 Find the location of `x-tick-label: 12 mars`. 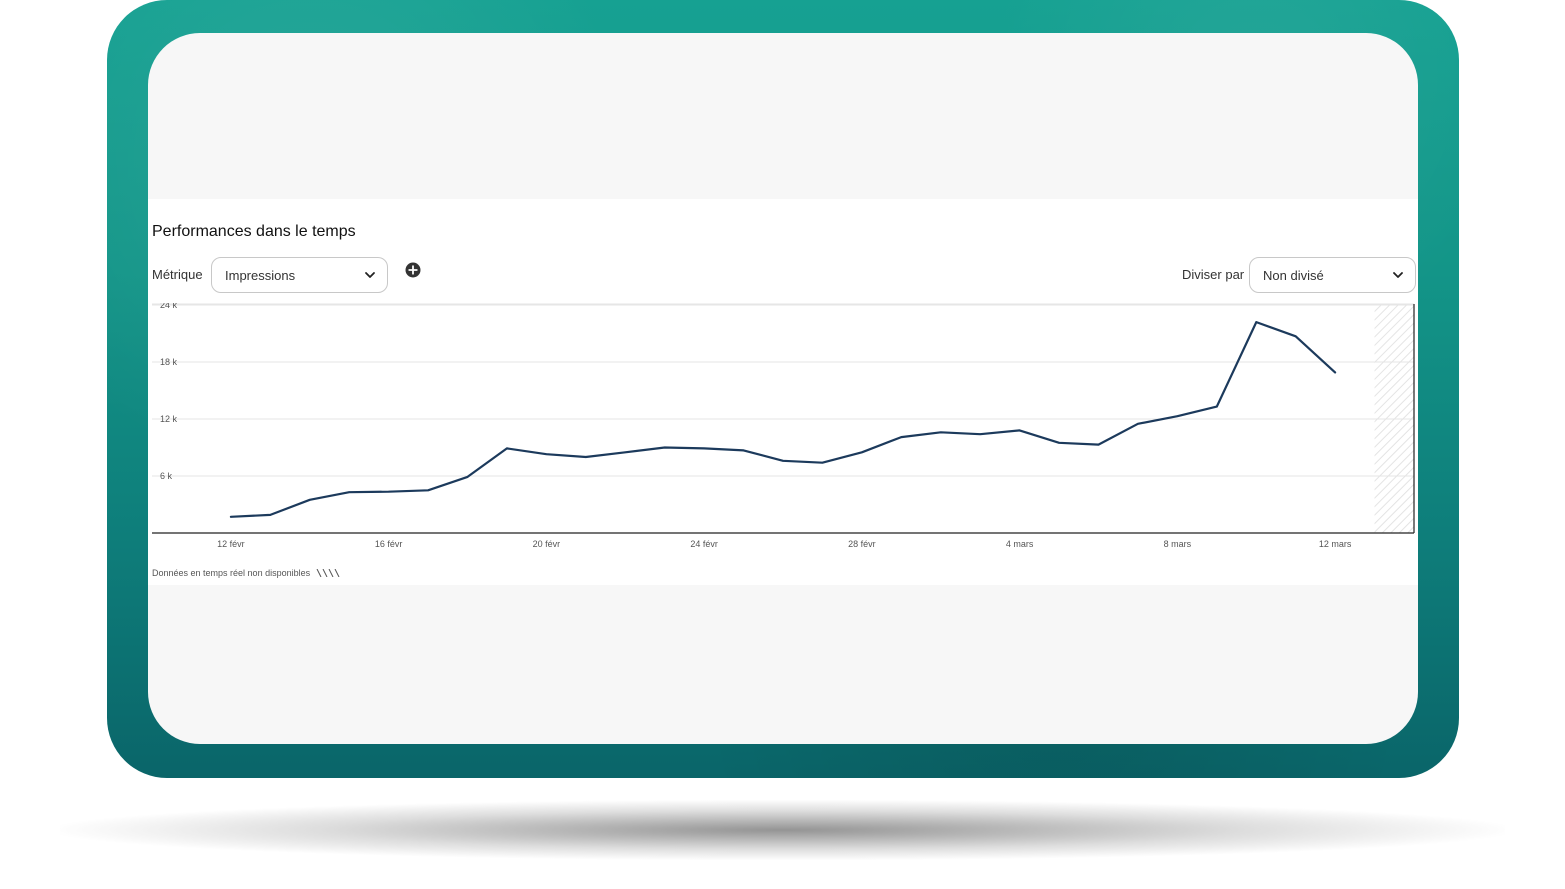

x-tick-label: 12 mars is located at coordinates (1335, 544).